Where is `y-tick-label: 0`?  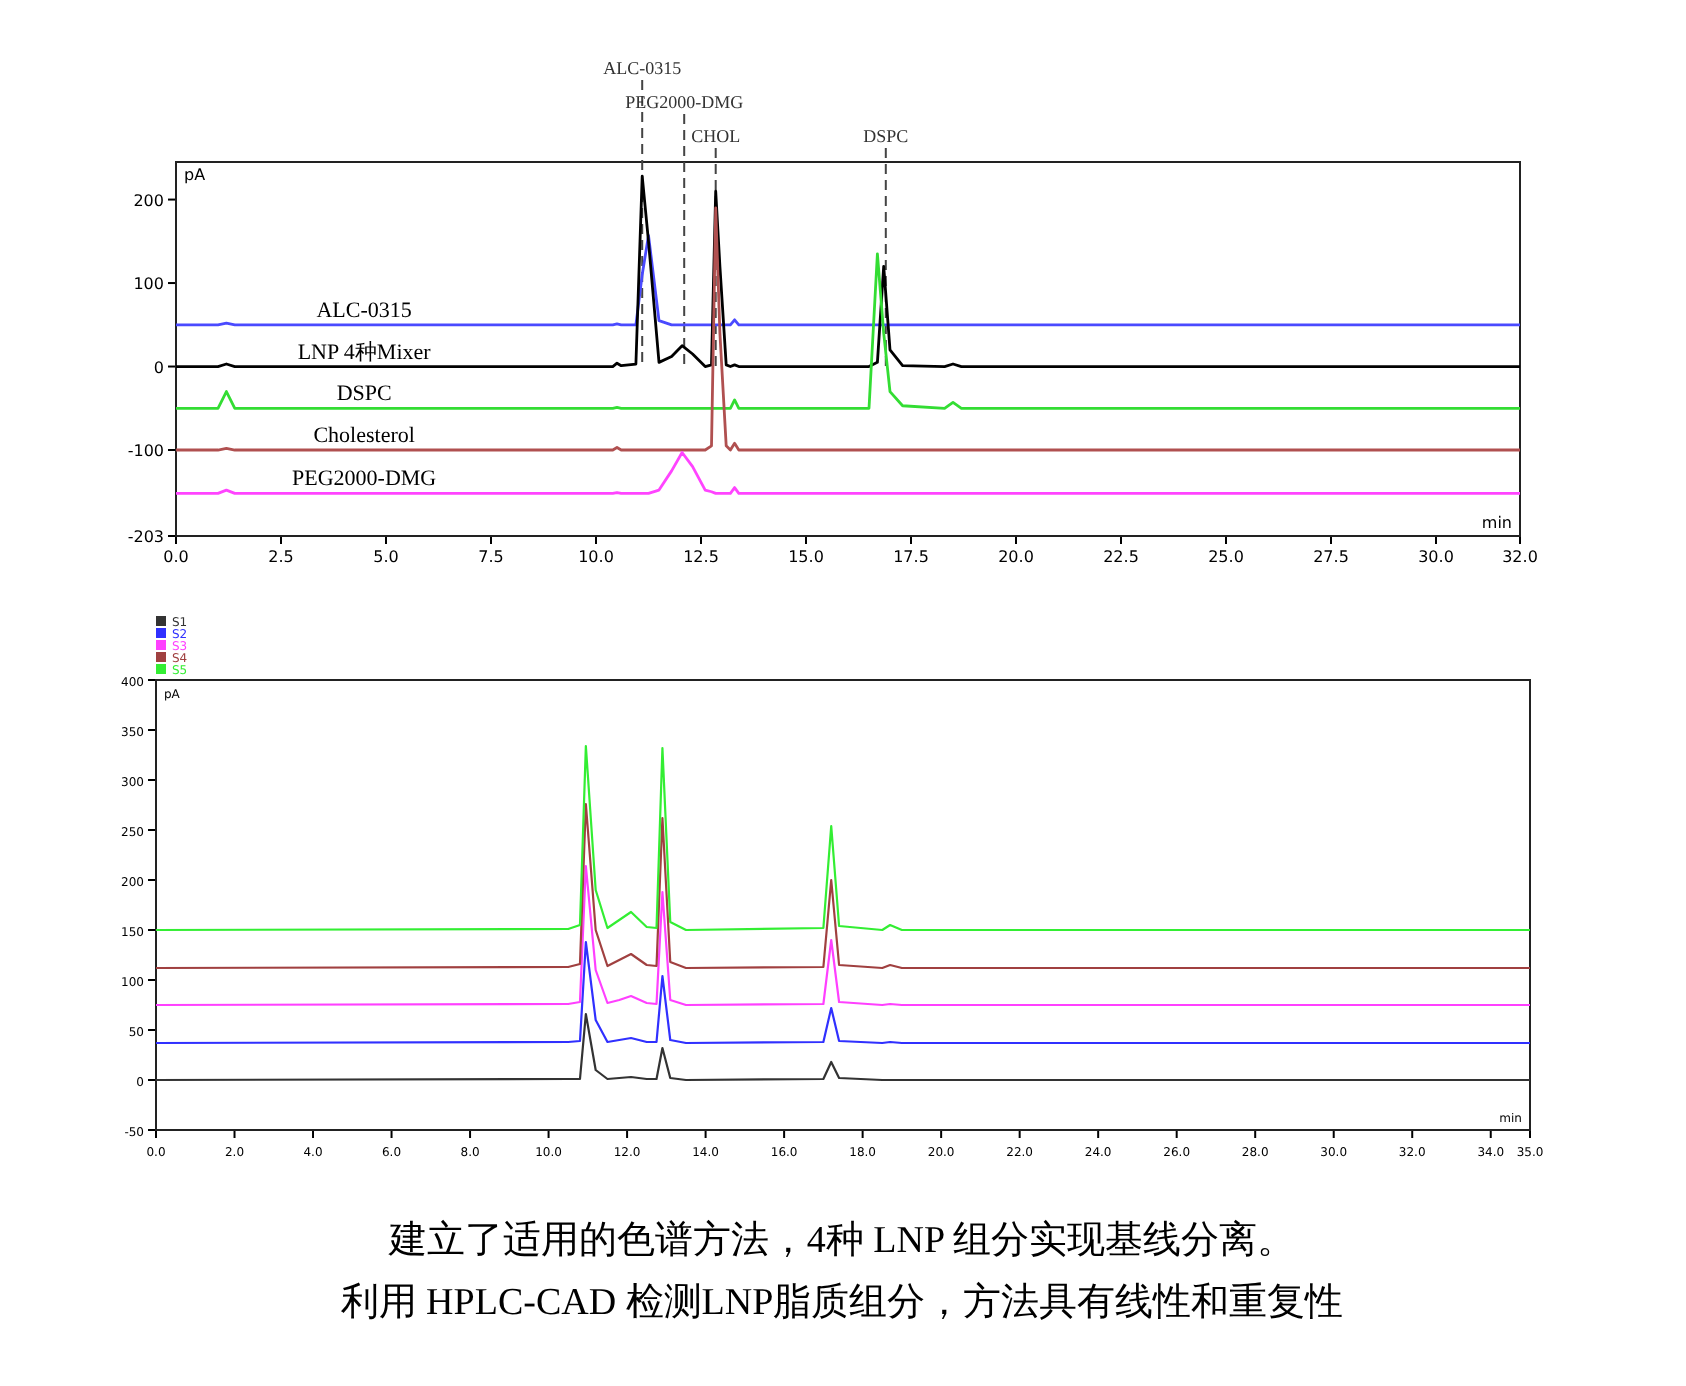 y-tick-label: 0 is located at coordinates (158, 367).